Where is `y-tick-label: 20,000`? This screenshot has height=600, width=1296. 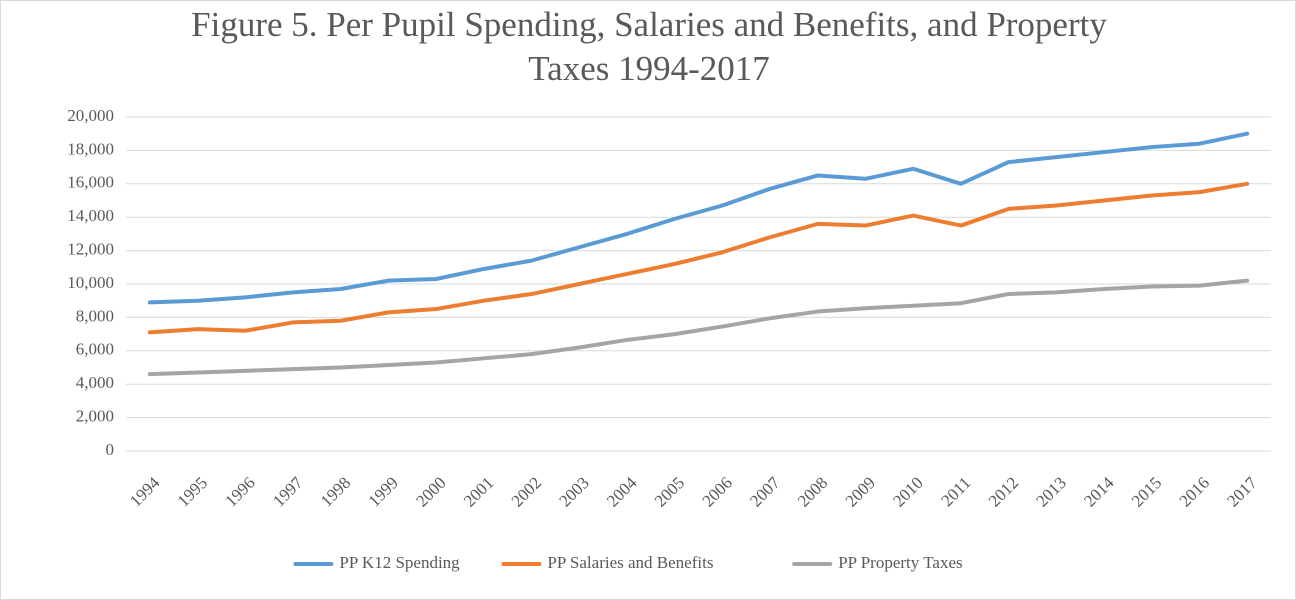 y-tick-label: 20,000 is located at coordinates (90, 115).